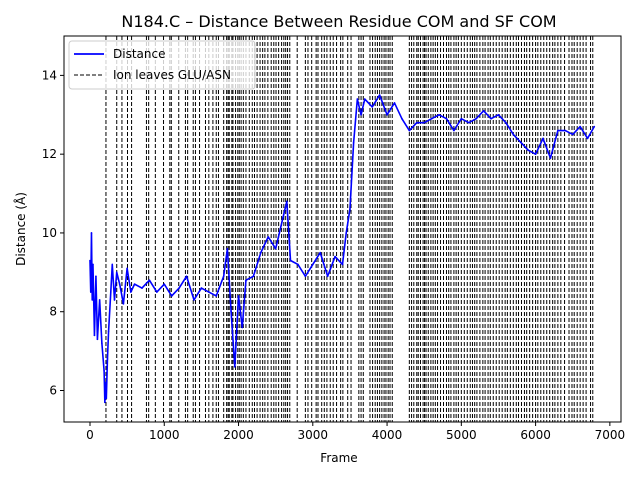 The height and width of the screenshot is (480, 640). I want to click on x-tick-label: 1000, so click(164, 435).